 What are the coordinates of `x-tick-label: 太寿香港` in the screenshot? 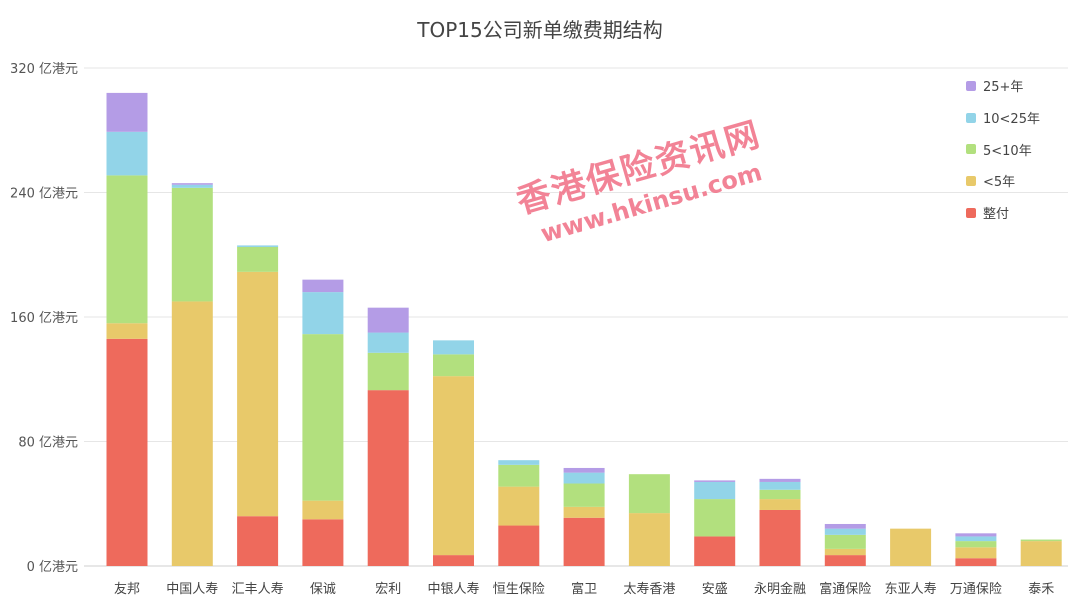 It's located at (649, 589).